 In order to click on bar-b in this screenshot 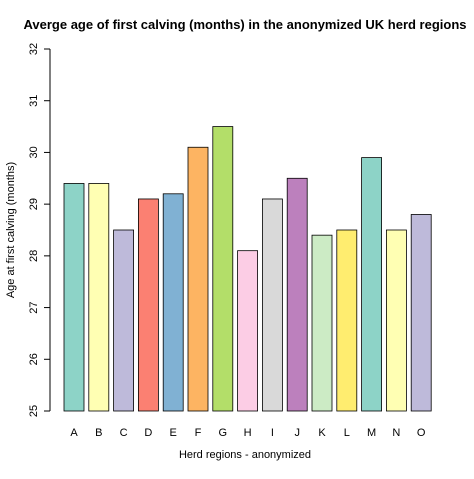, I will do `click(99, 297)`.